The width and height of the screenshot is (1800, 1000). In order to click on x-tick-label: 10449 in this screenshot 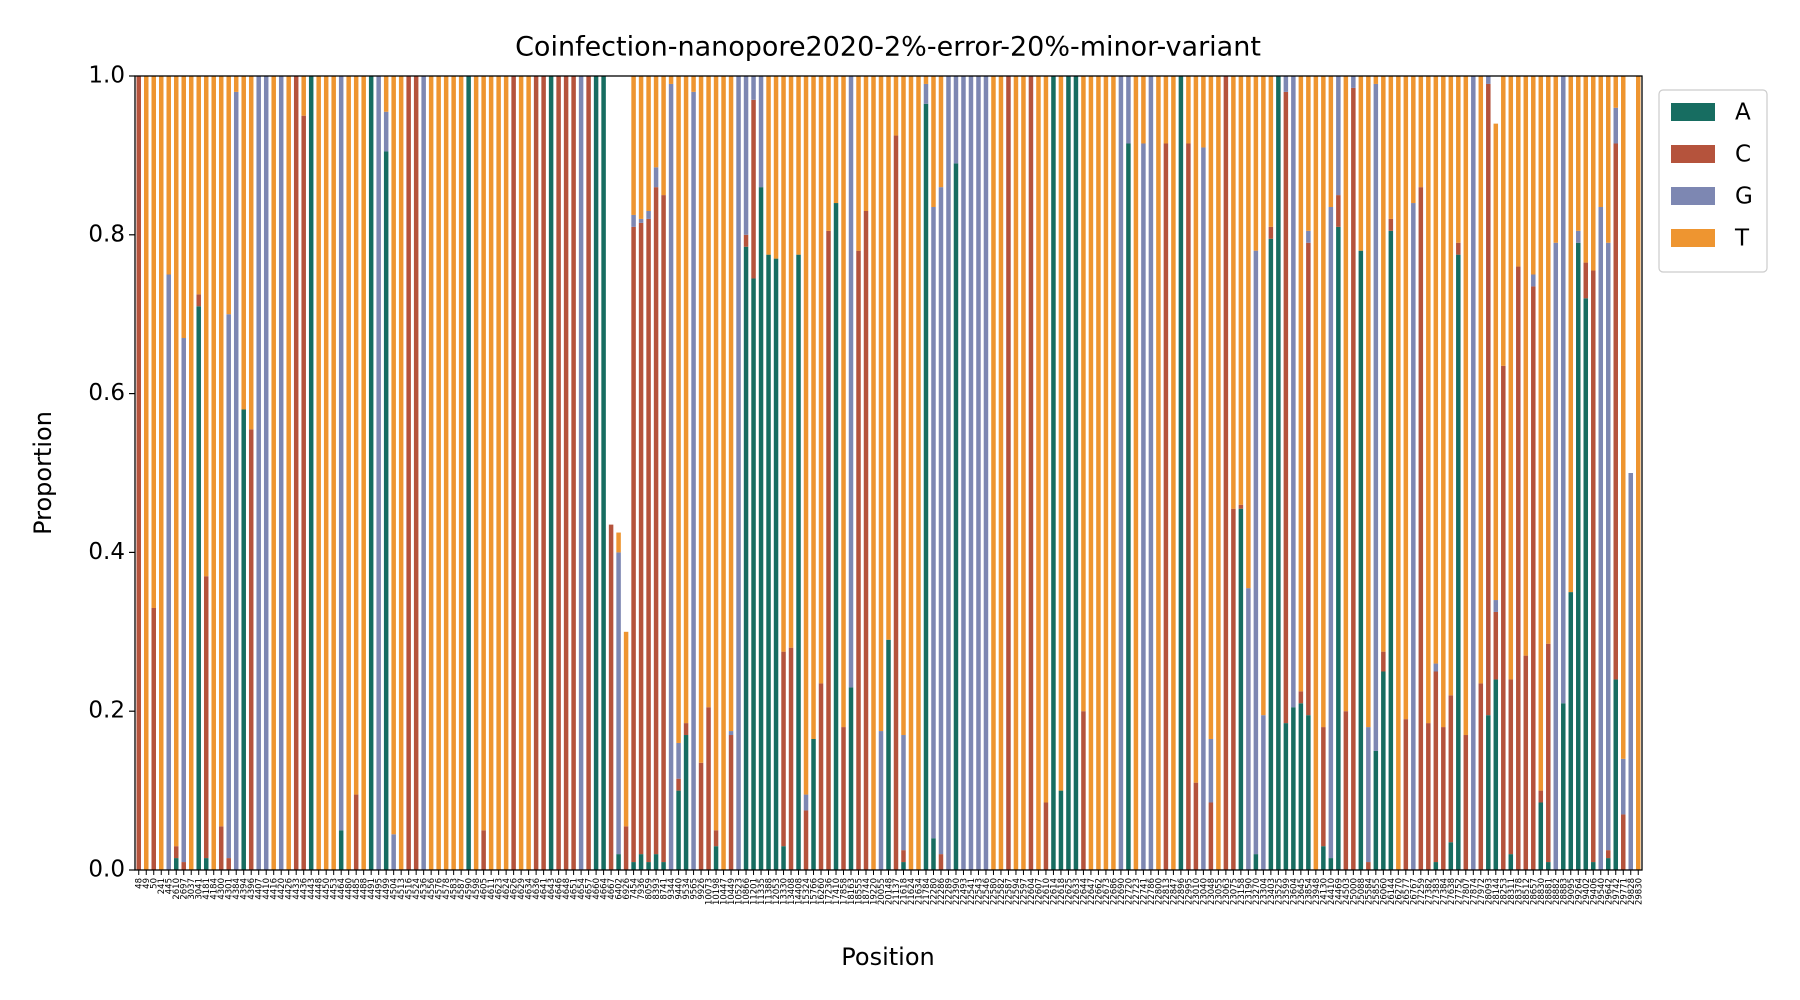, I will do `click(732, 891)`.